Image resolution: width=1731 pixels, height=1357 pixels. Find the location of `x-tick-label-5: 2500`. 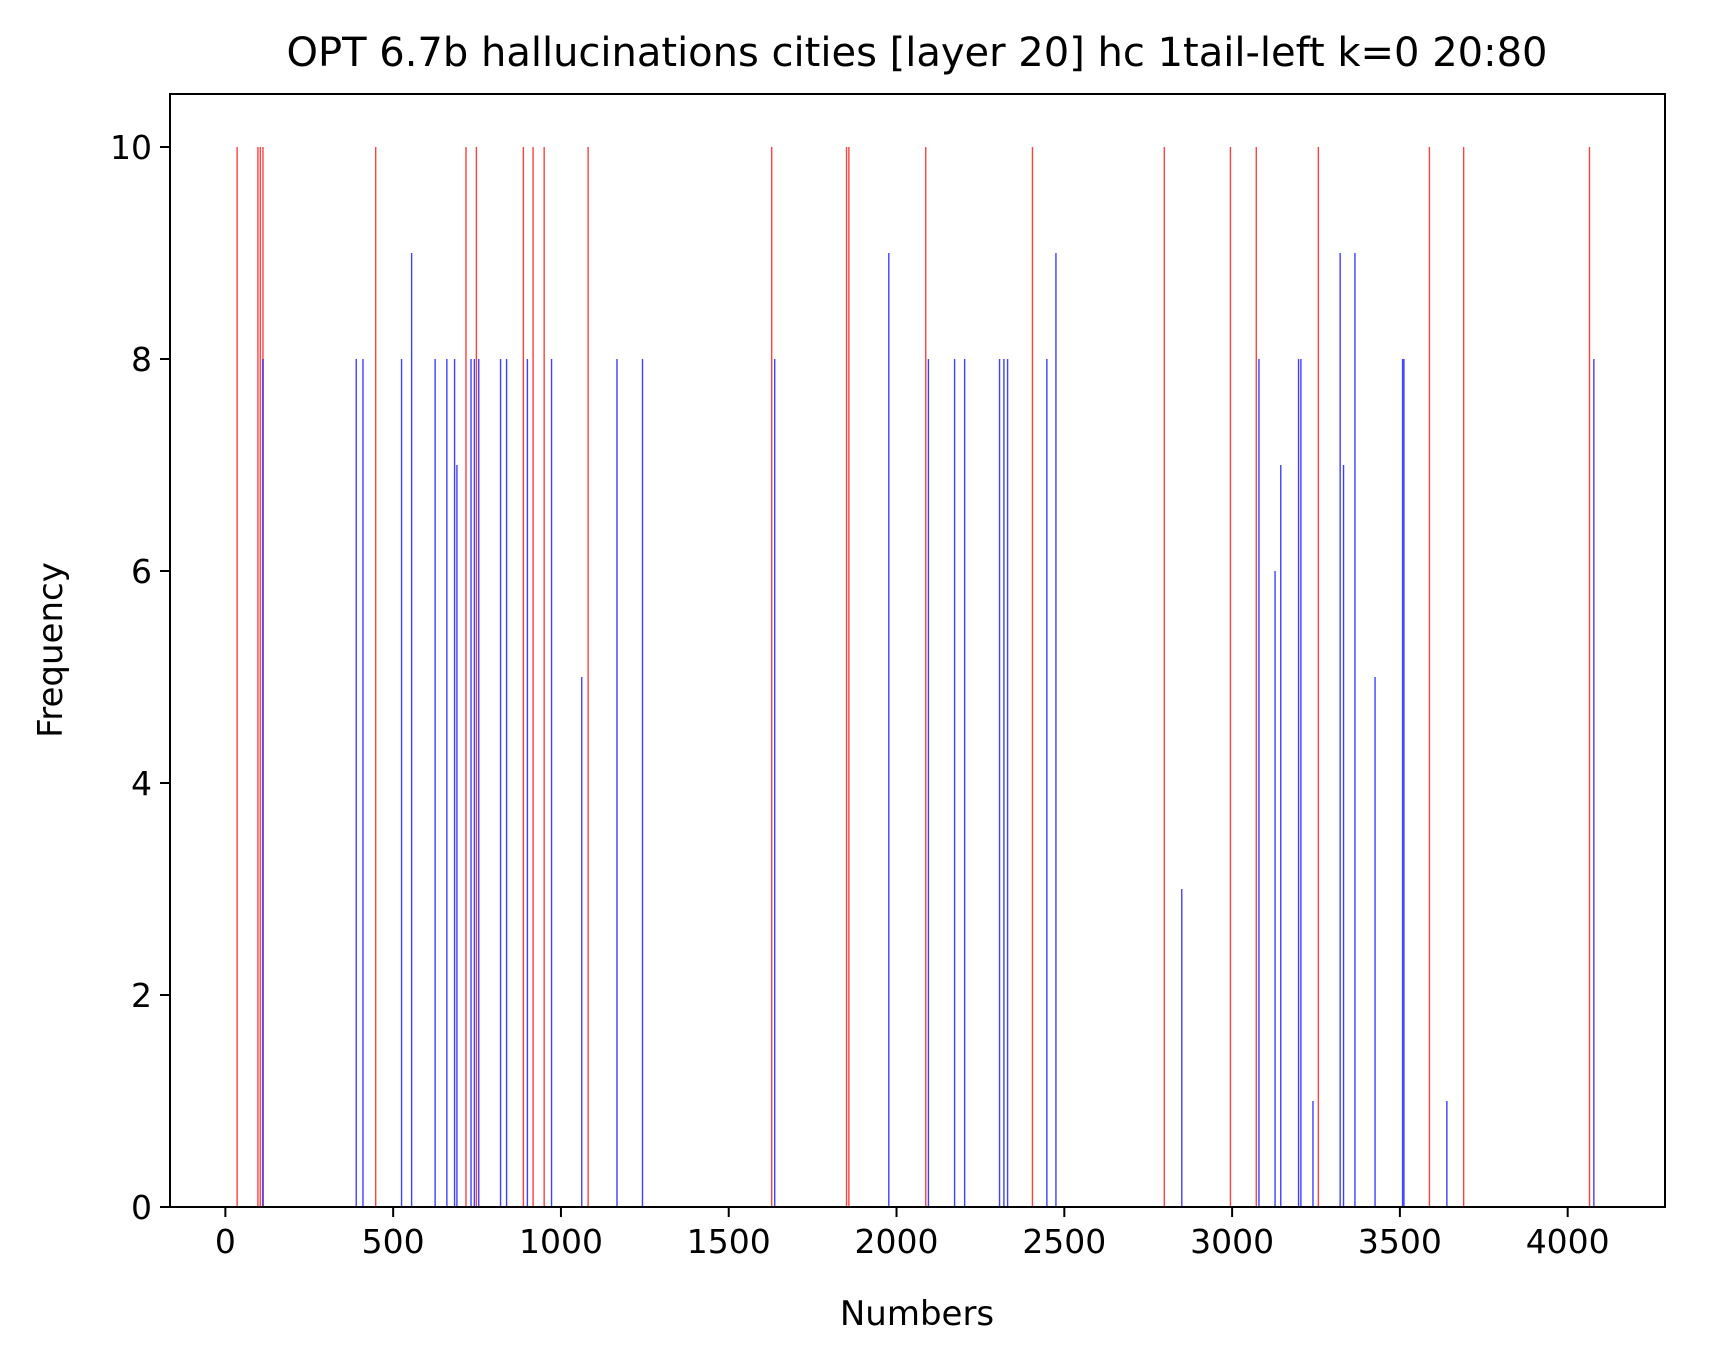

x-tick-label-5: 2500 is located at coordinates (1064, 1241).